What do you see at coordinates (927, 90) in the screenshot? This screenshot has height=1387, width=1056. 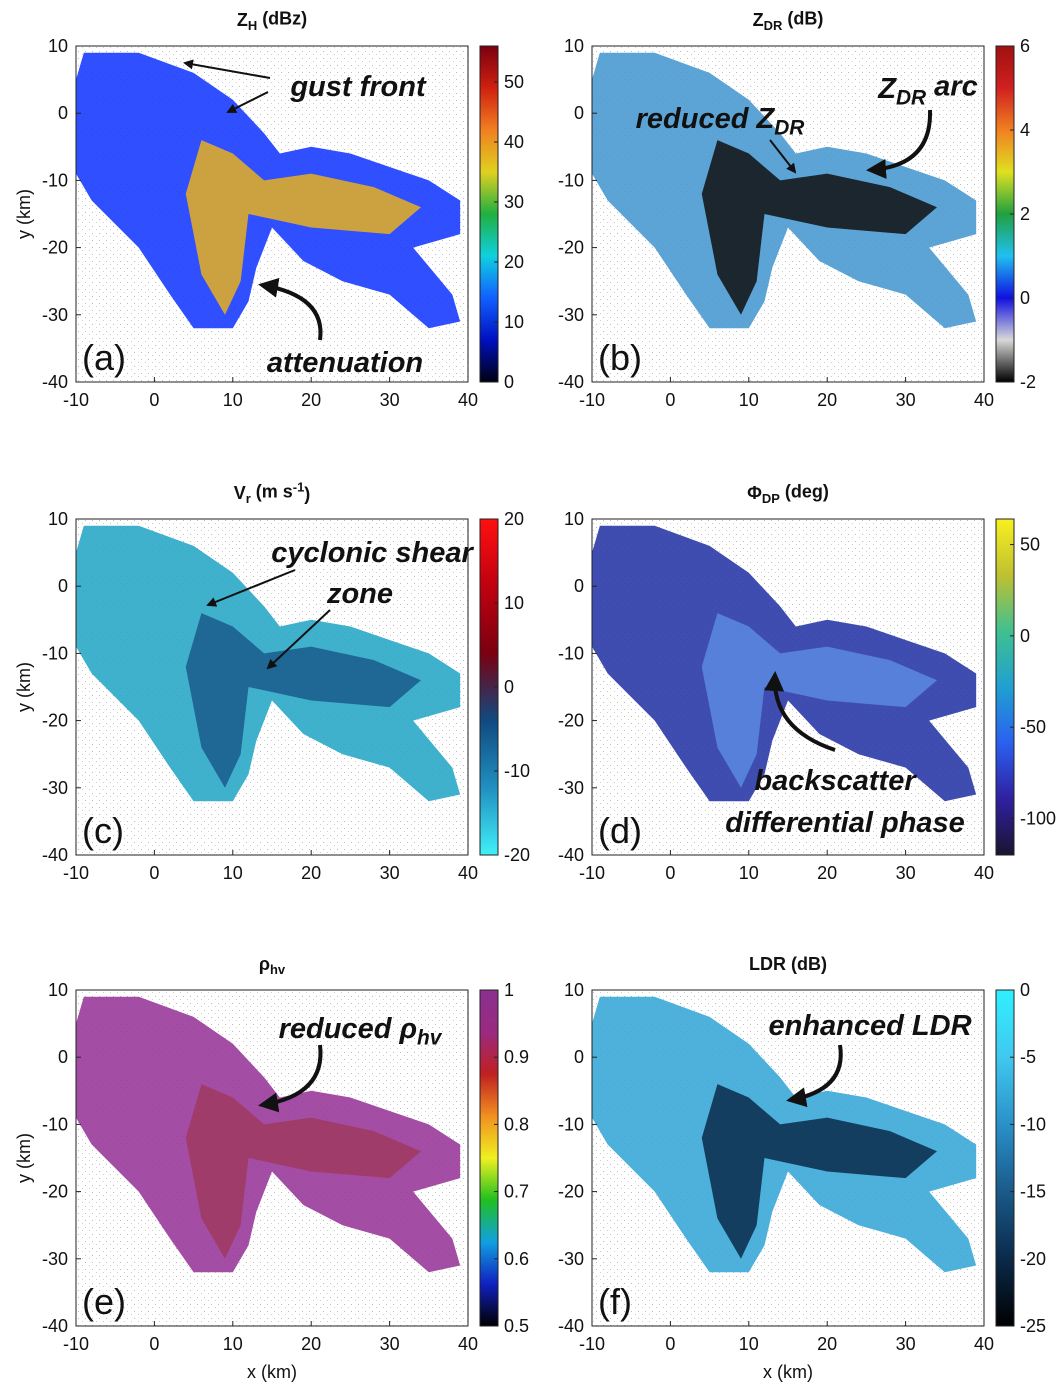 I see `annotation: ZDR arc` at bounding box center [927, 90].